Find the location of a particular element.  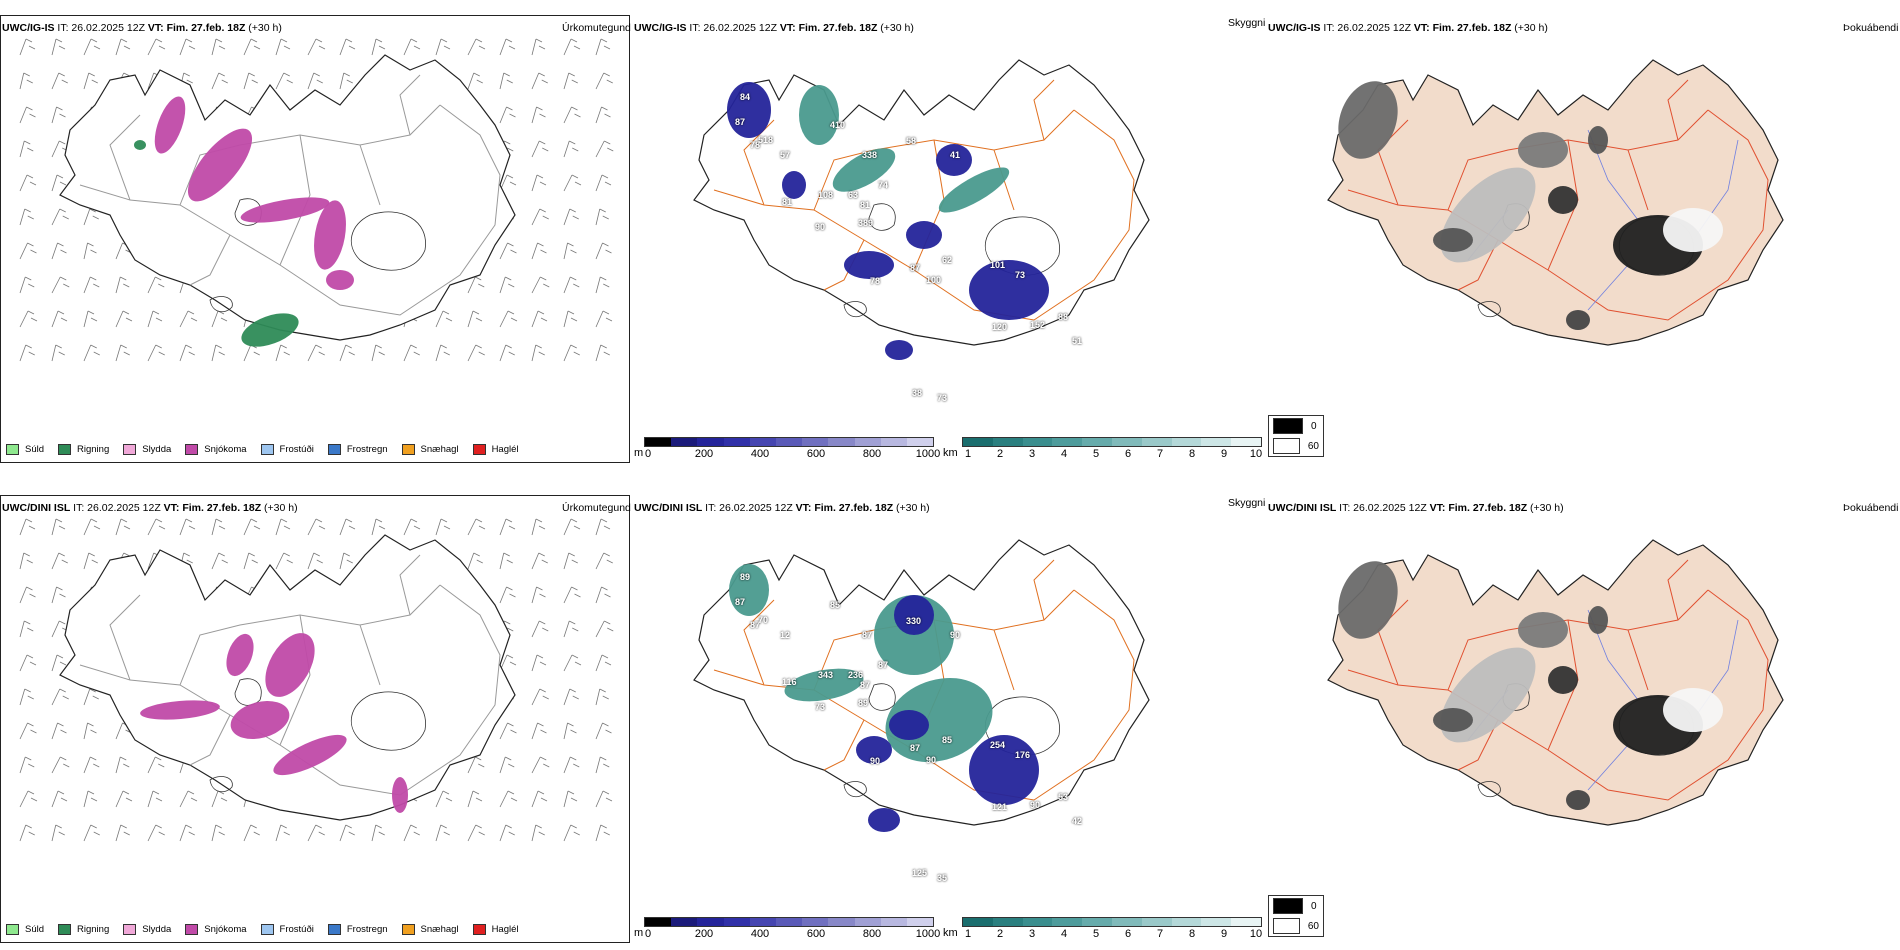

fog-map-bottom is located at coordinates (1555, 682).